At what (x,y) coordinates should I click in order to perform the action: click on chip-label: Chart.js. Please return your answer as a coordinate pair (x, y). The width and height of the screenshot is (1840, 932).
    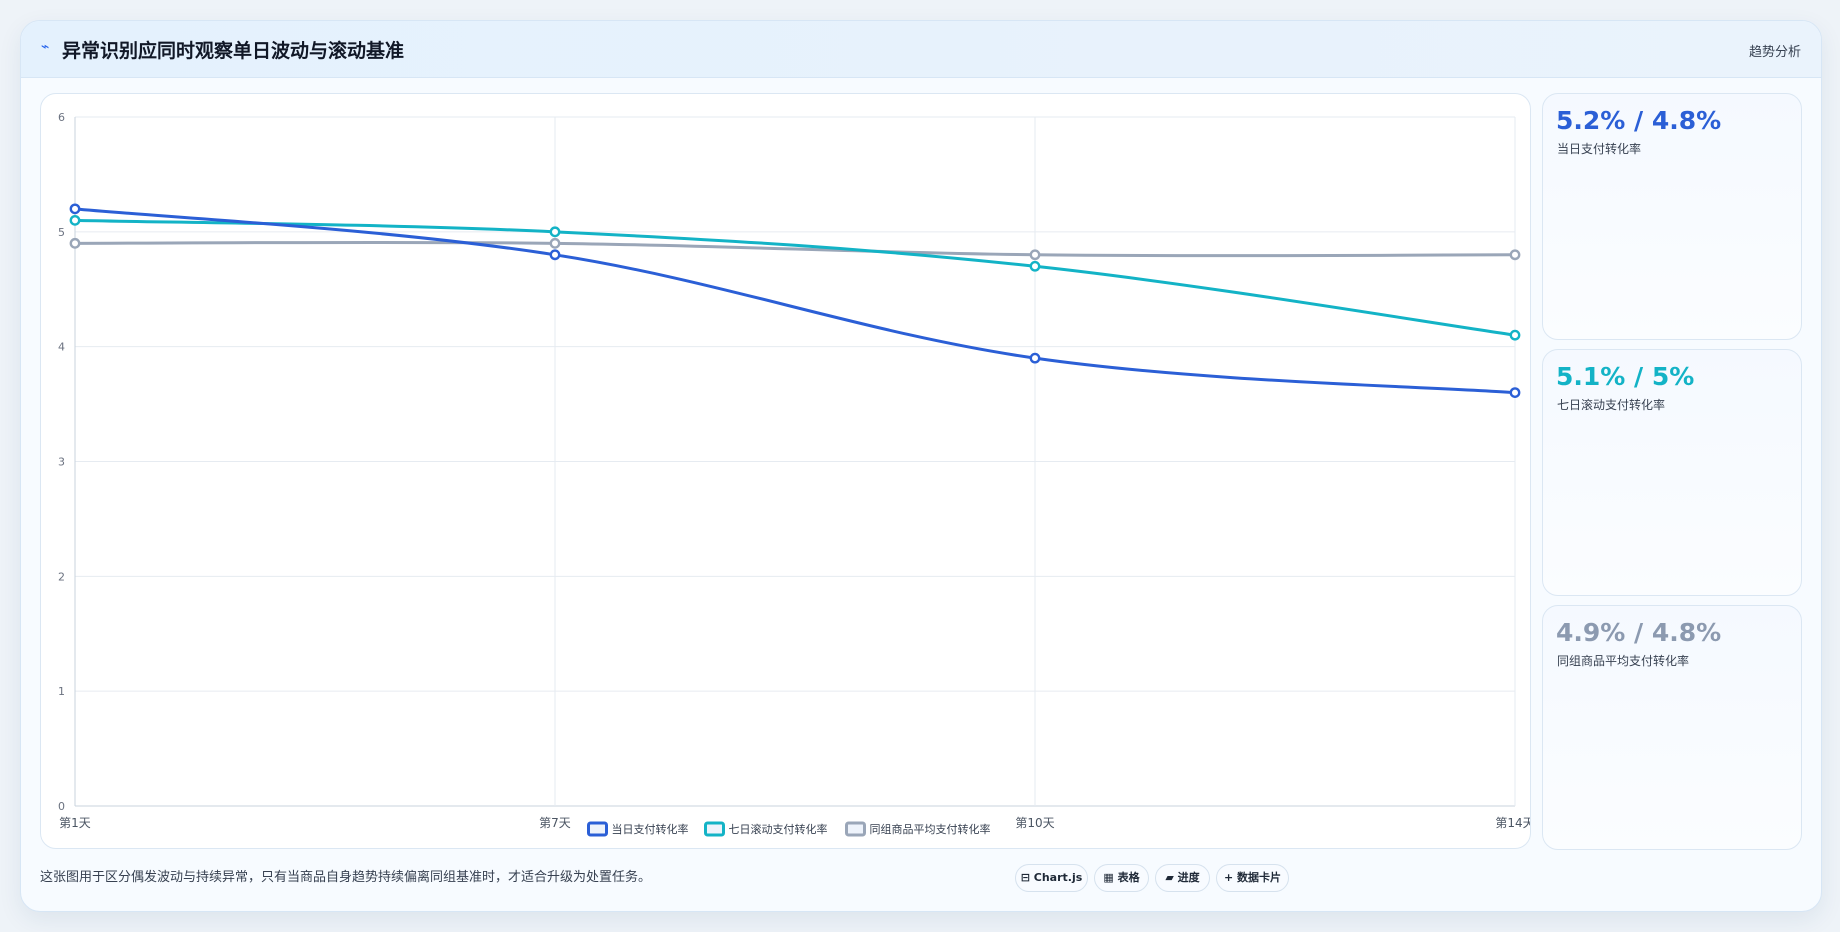
    Looking at the image, I should click on (1058, 877).